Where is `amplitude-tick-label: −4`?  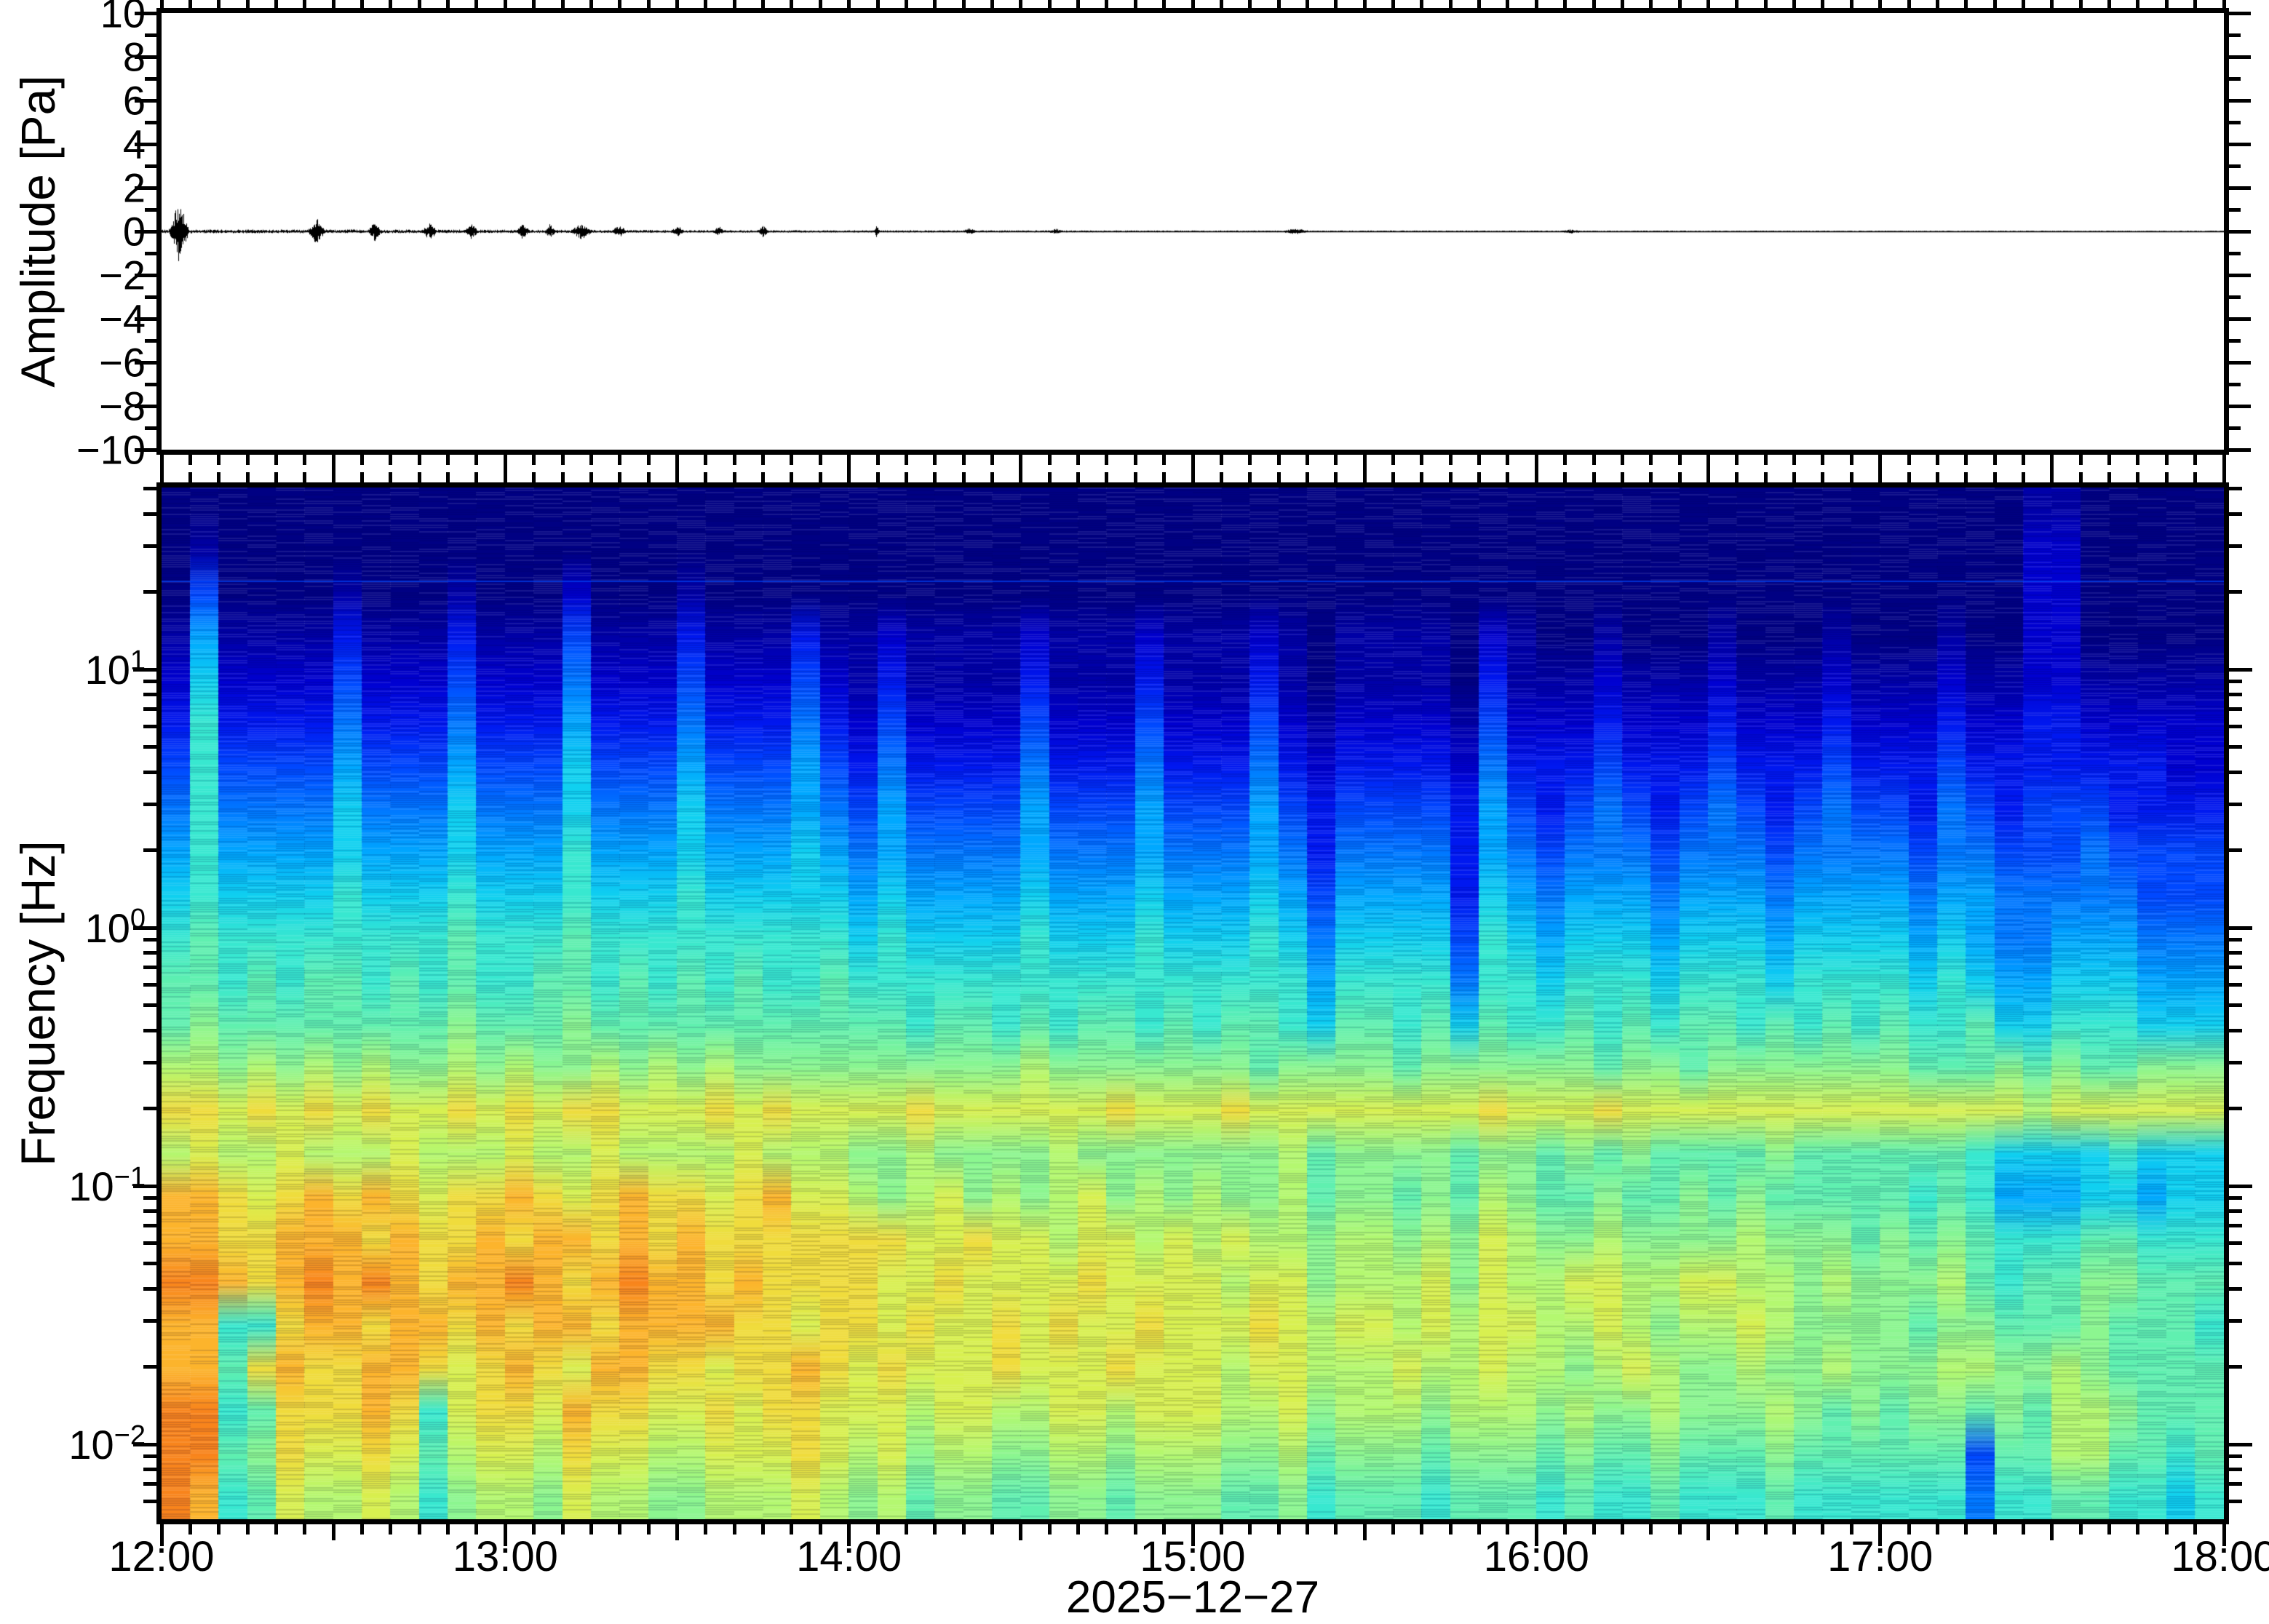 amplitude-tick-label: −4 is located at coordinates (123, 318).